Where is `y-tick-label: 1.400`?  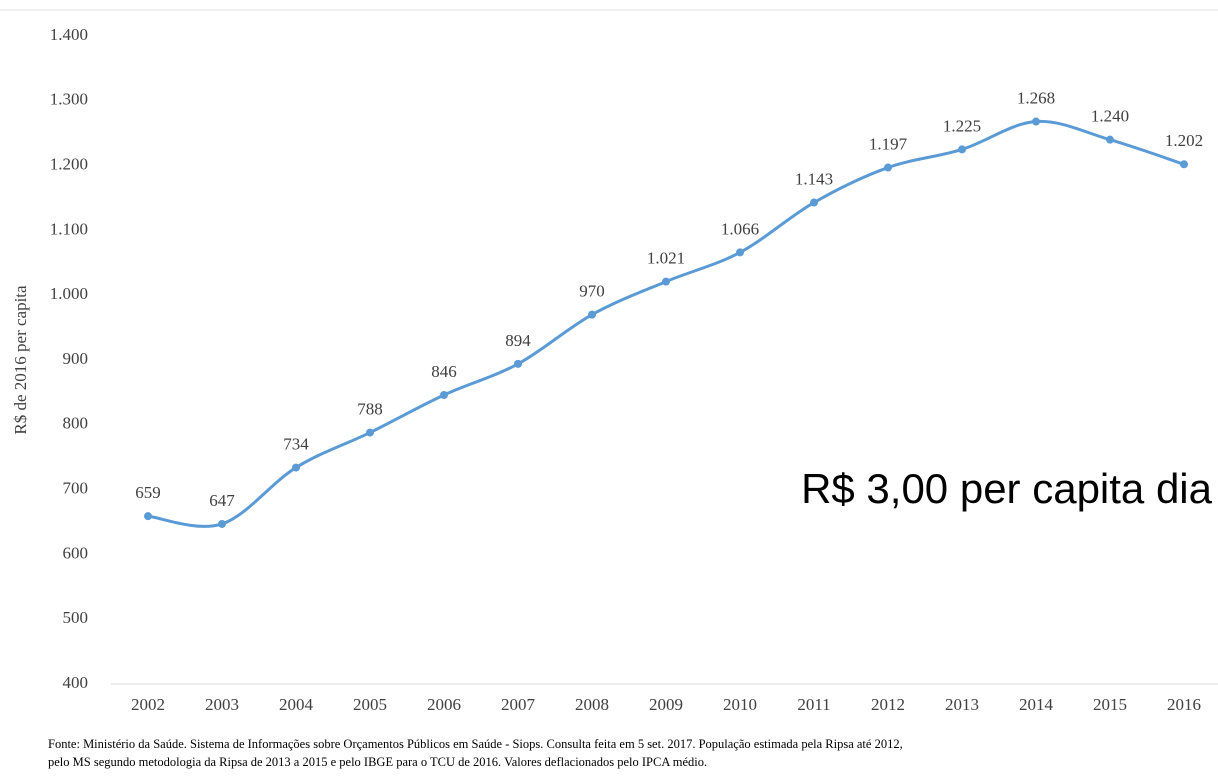 y-tick-label: 1.400 is located at coordinates (69, 34).